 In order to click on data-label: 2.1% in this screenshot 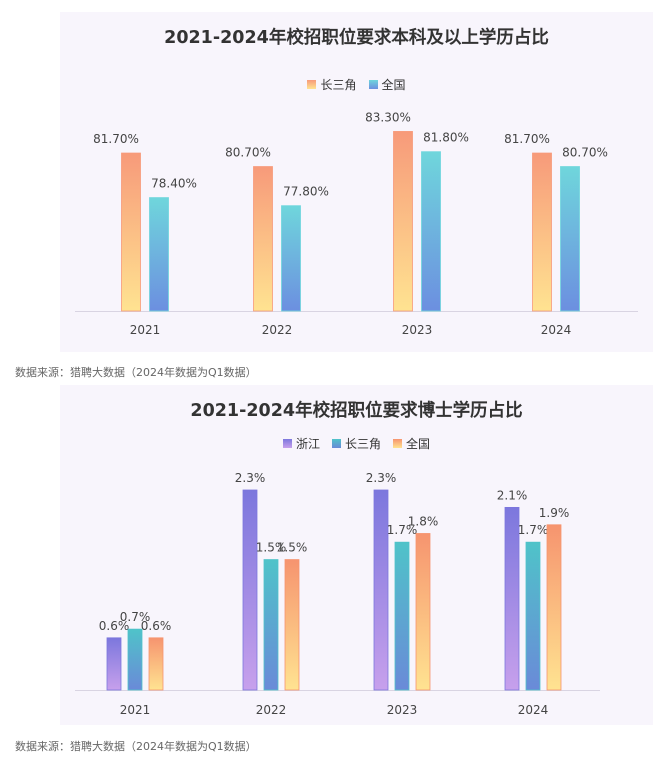, I will do `click(512, 495)`.